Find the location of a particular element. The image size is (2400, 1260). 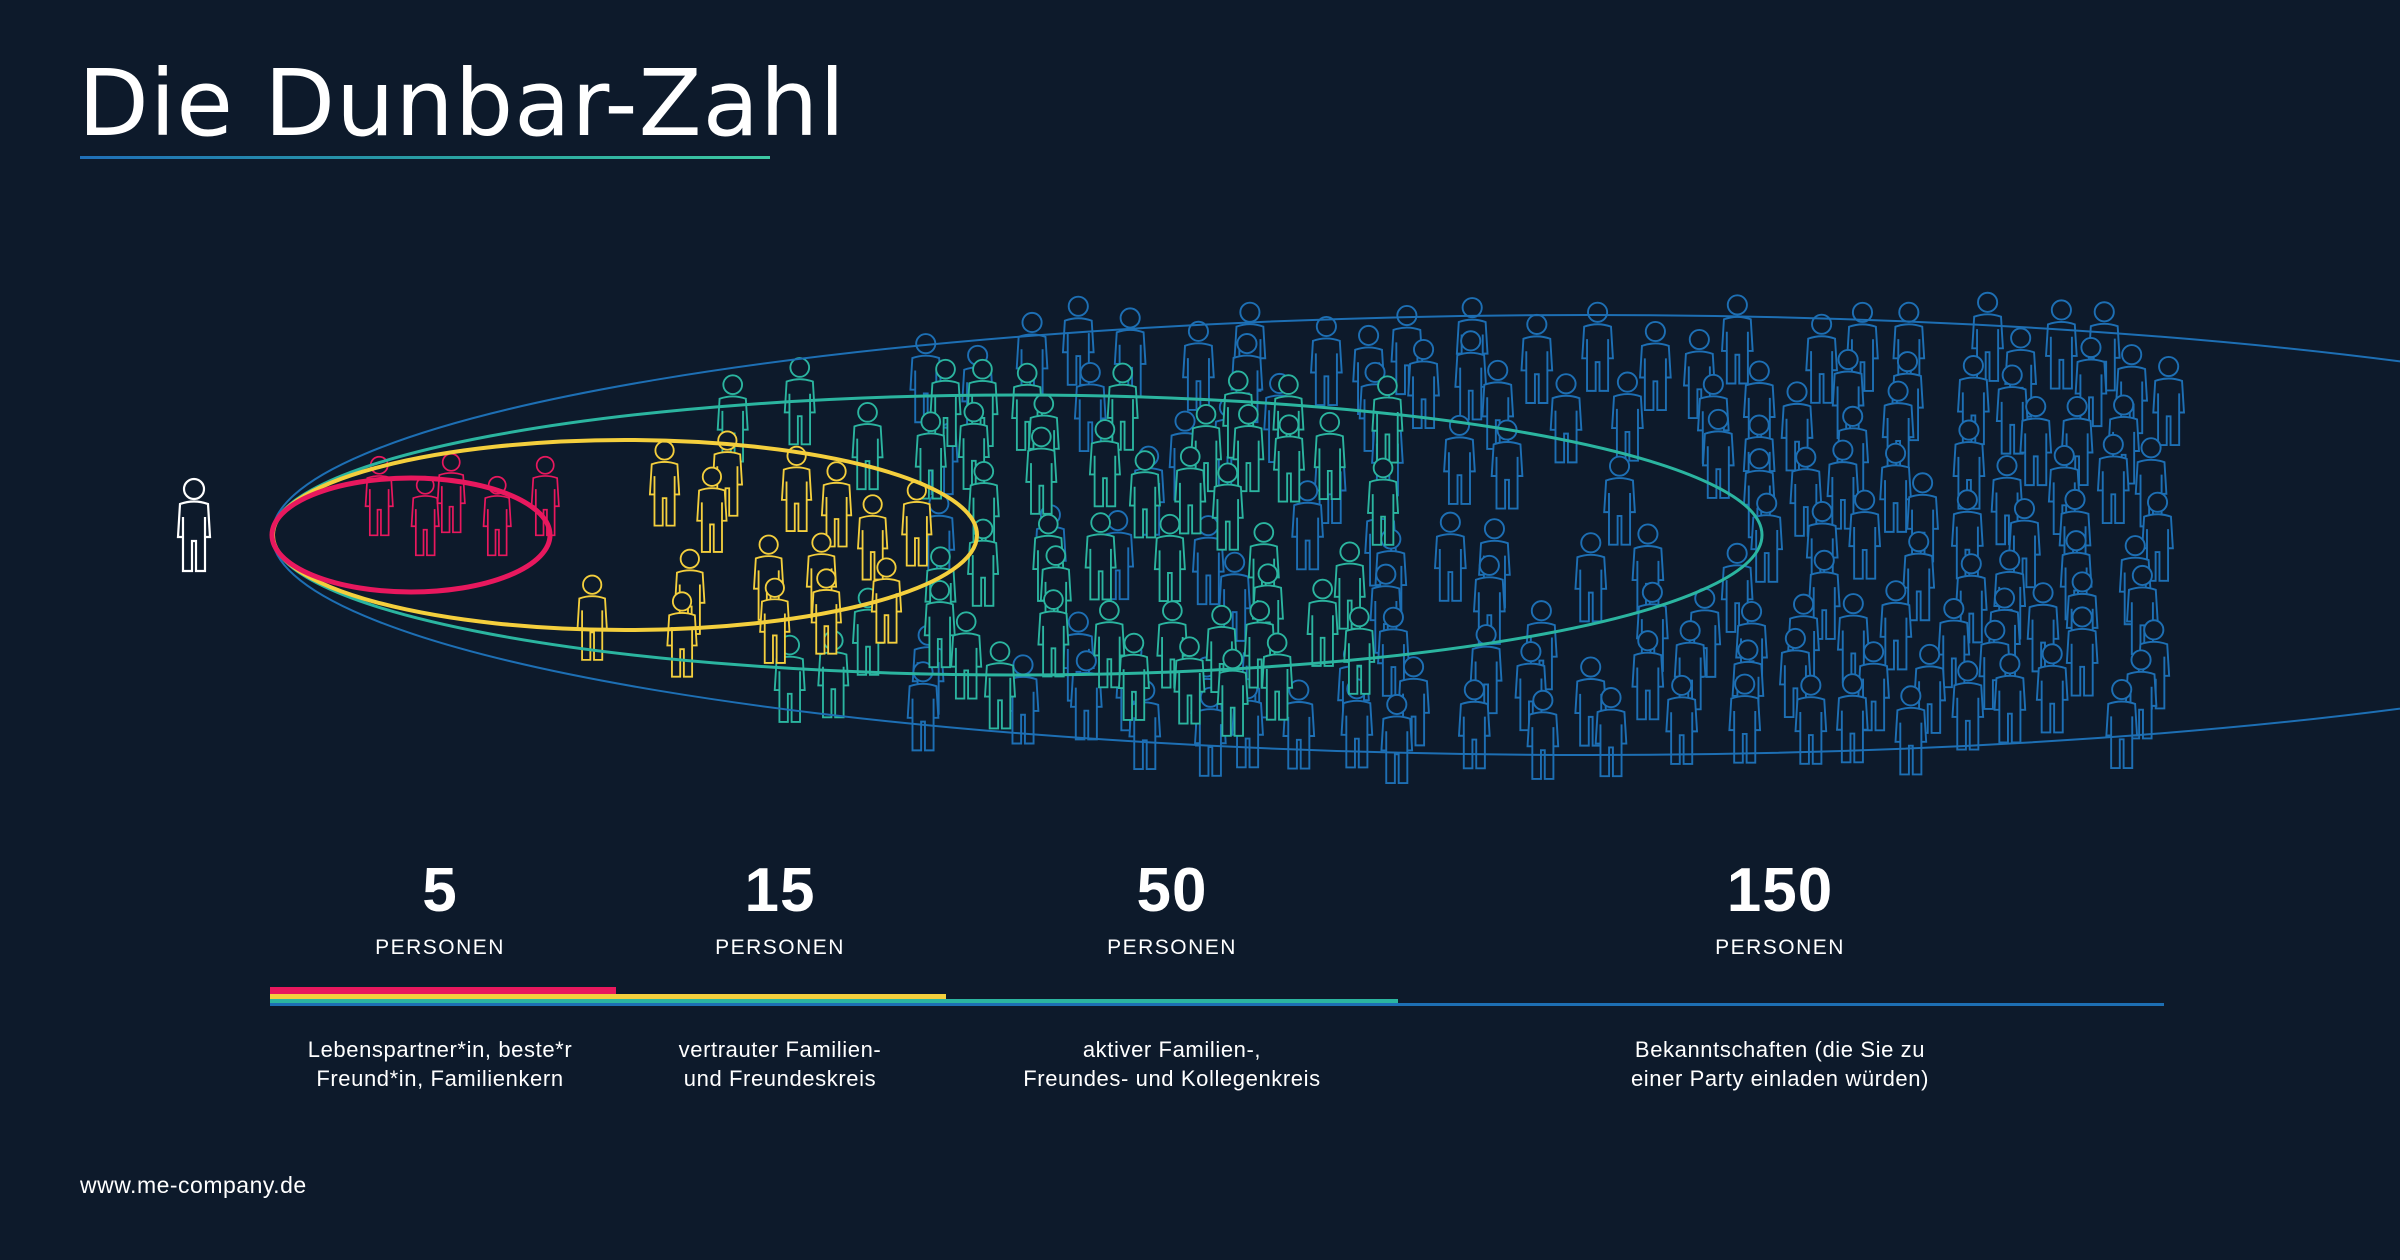

self-person-icon is located at coordinates (194, 525).